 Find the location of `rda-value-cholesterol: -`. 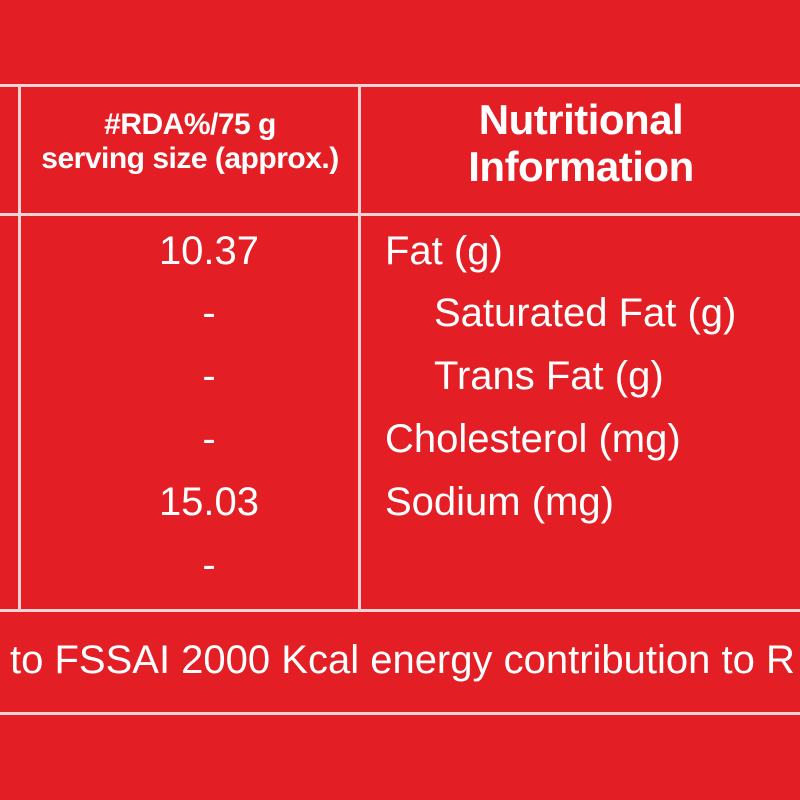

rda-value-cholesterol: - is located at coordinates (209, 439).